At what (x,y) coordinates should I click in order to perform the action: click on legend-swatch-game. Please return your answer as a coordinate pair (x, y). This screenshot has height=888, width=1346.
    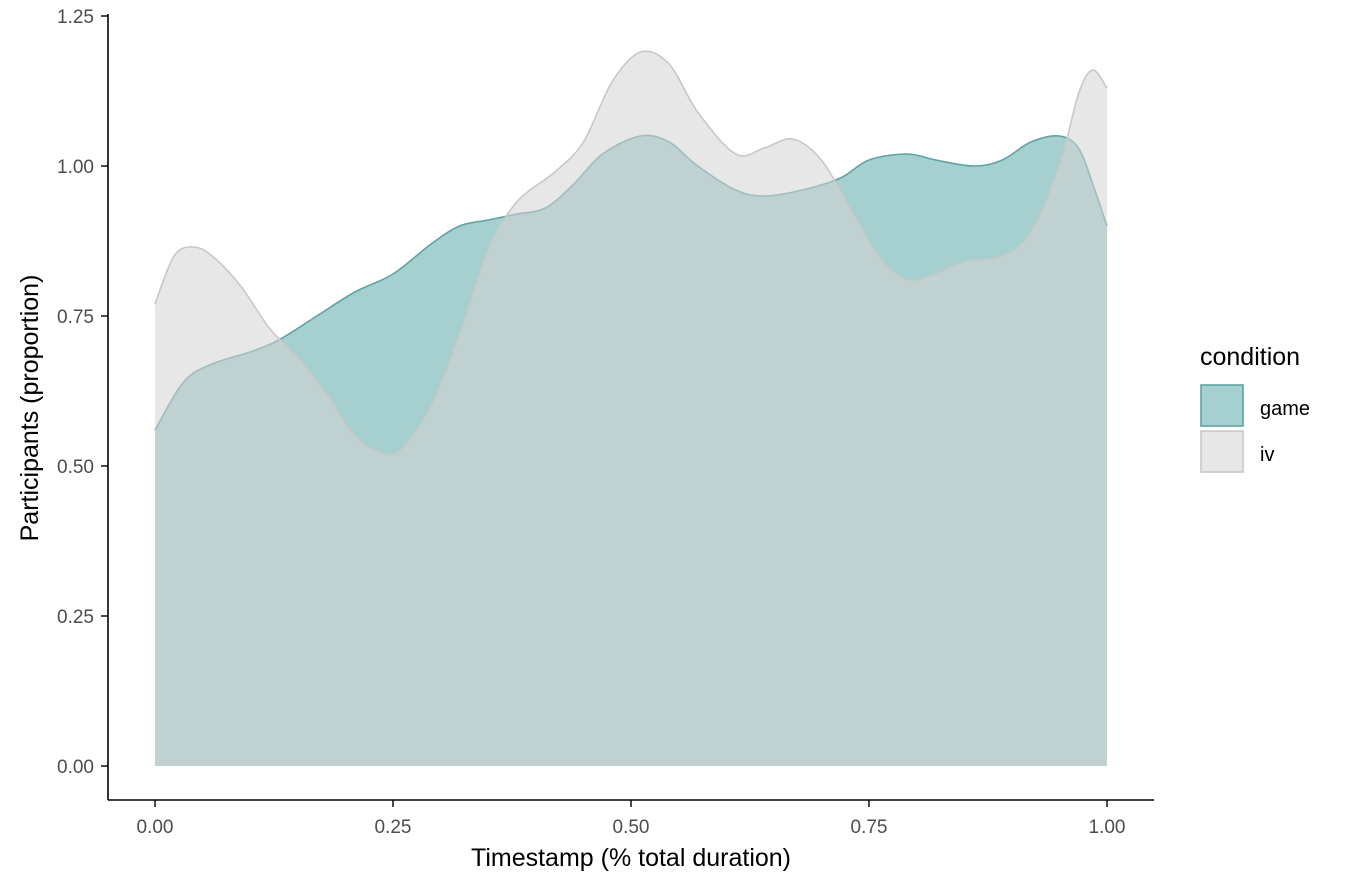
    Looking at the image, I should click on (1222, 405).